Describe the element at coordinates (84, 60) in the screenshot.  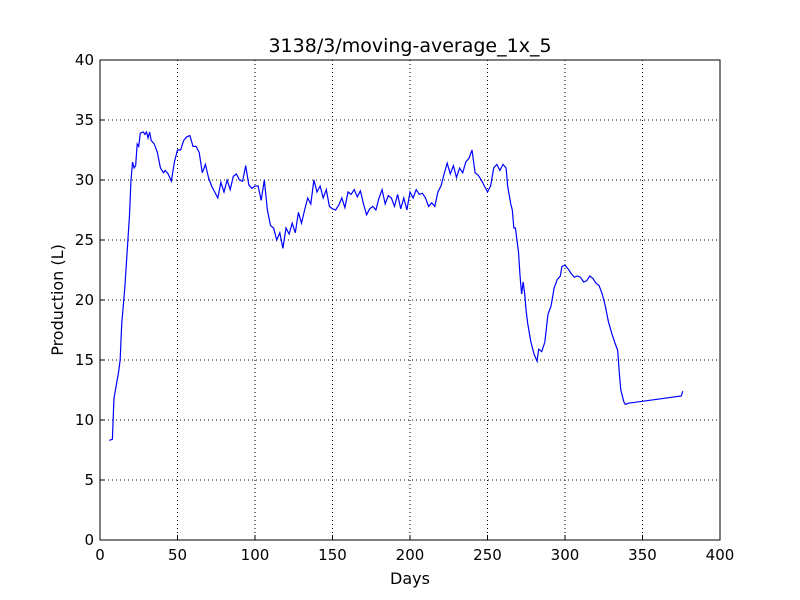
I see `y-tick-label: 40` at that location.